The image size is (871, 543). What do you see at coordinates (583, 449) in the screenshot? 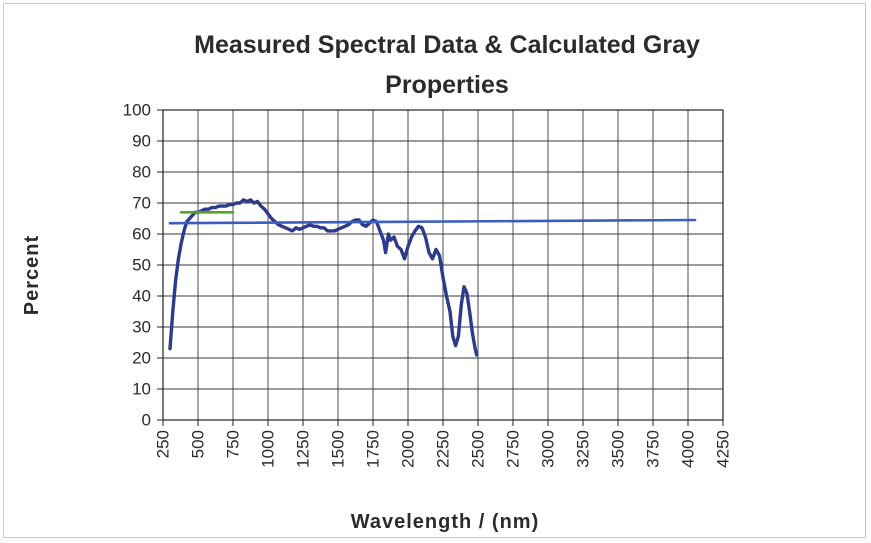
I see `x-tick-label: 3250` at bounding box center [583, 449].